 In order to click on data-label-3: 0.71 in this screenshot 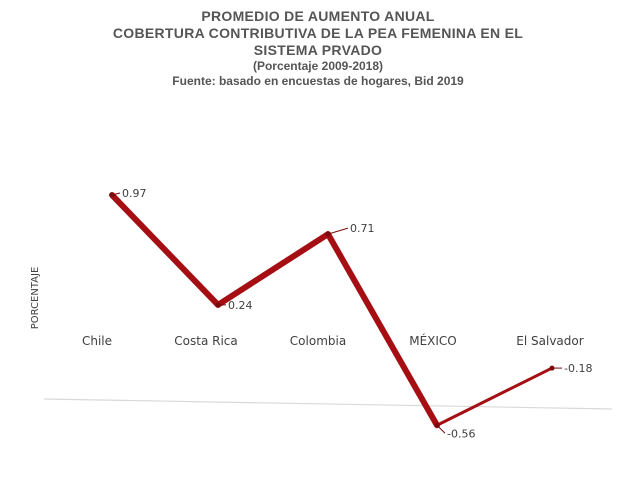, I will do `click(362, 228)`.